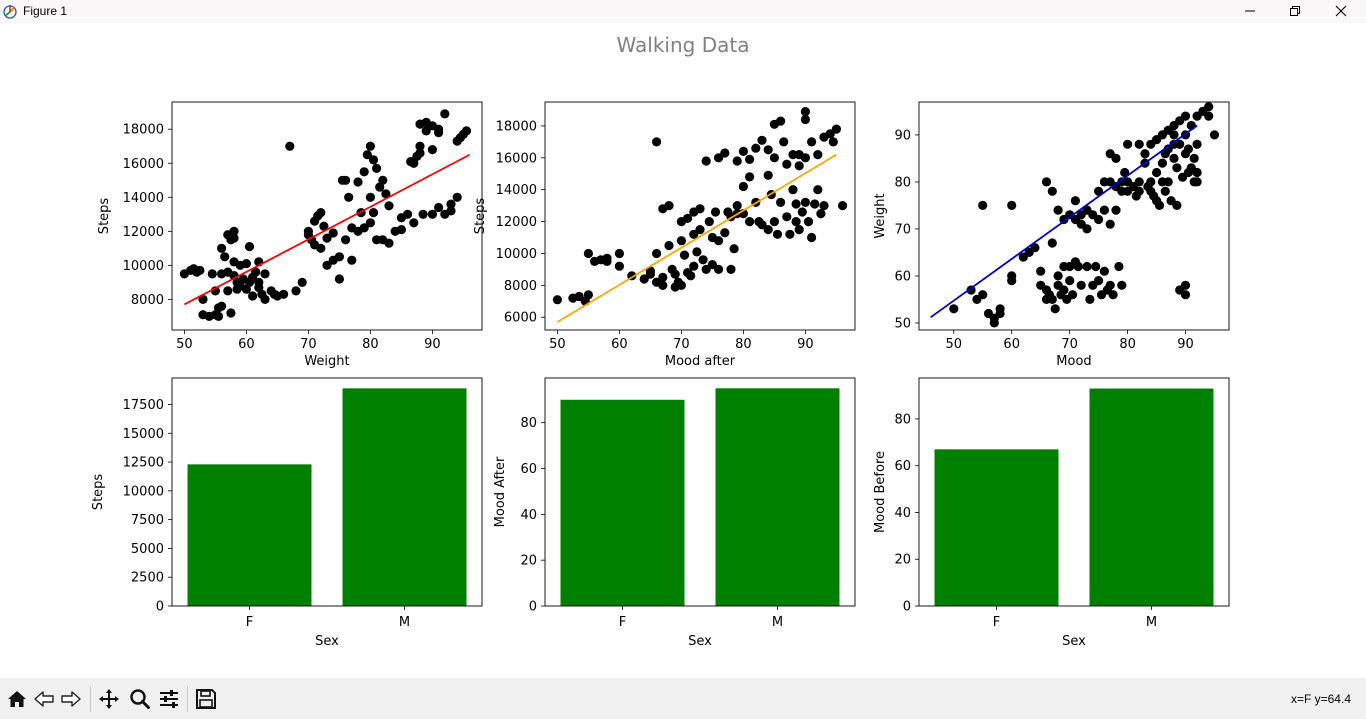 Image resolution: width=1366 pixels, height=719 pixels. What do you see at coordinates (71, 699) in the screenshot?
I see `forward-button` at bounding box center [71, 699].